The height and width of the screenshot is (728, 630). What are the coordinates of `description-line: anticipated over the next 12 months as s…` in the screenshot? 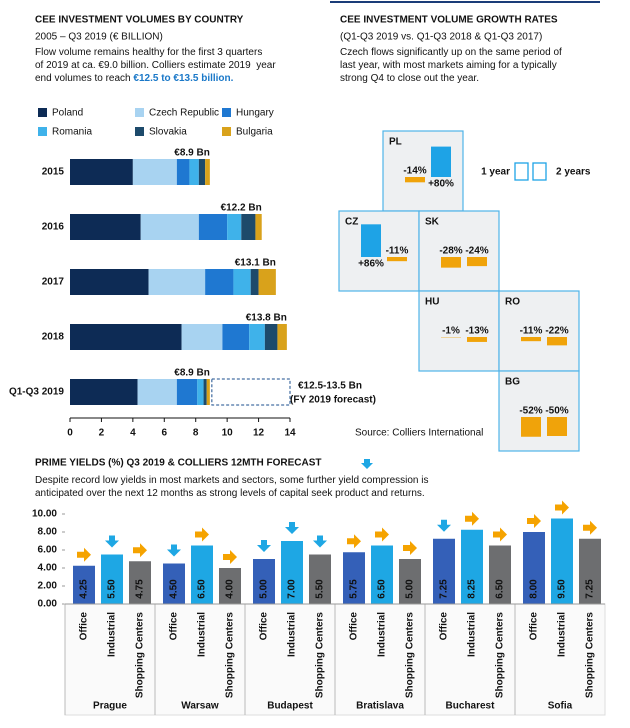 It's located at (230, 493).